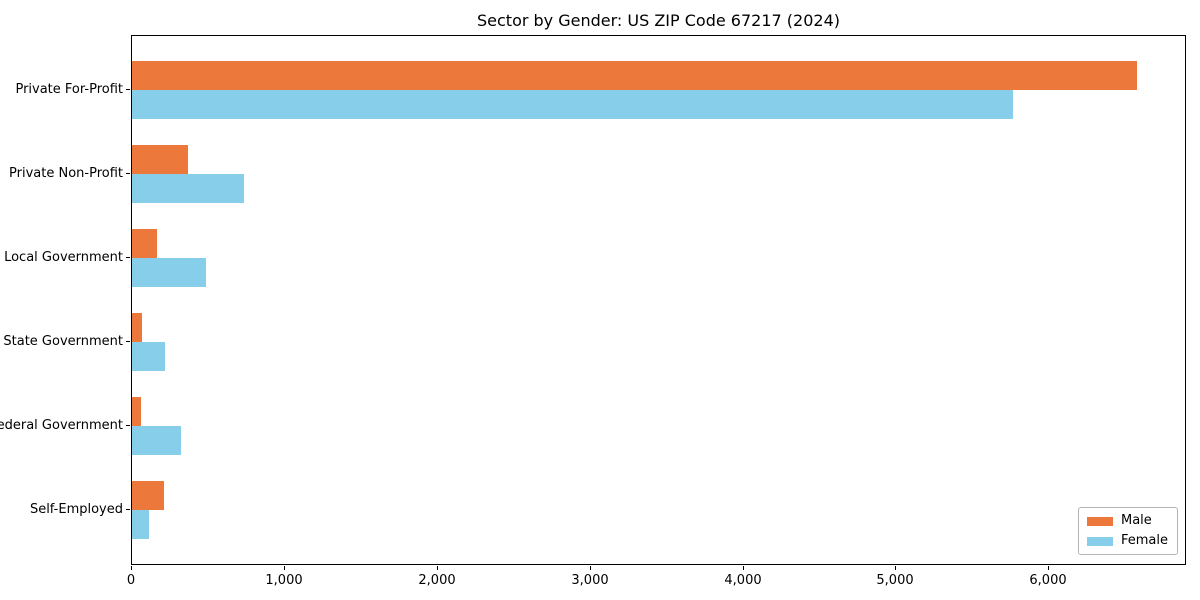 Image resolution: width=1200 pixels, height=600 pixels. I want to click on female-legend-label: Female, so click(1144, 540).